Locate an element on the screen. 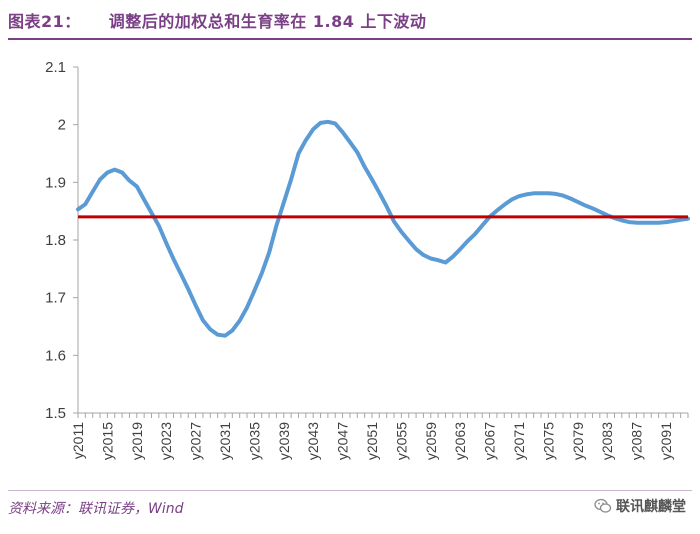 Image resolution: width=700 pixels, height=534 pixels. y-tick-label: 2 is located at coordinates (62, 125).